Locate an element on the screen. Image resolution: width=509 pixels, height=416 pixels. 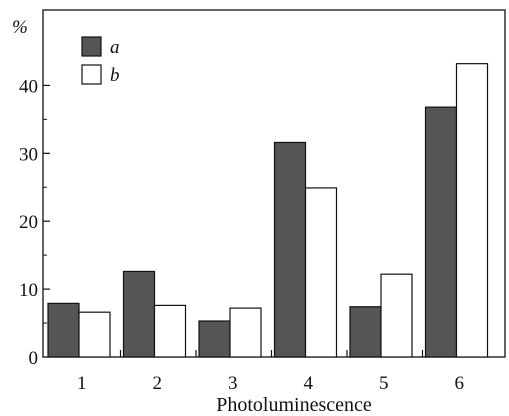
y-tick-label: 10 is located at coordinates (28, 290).